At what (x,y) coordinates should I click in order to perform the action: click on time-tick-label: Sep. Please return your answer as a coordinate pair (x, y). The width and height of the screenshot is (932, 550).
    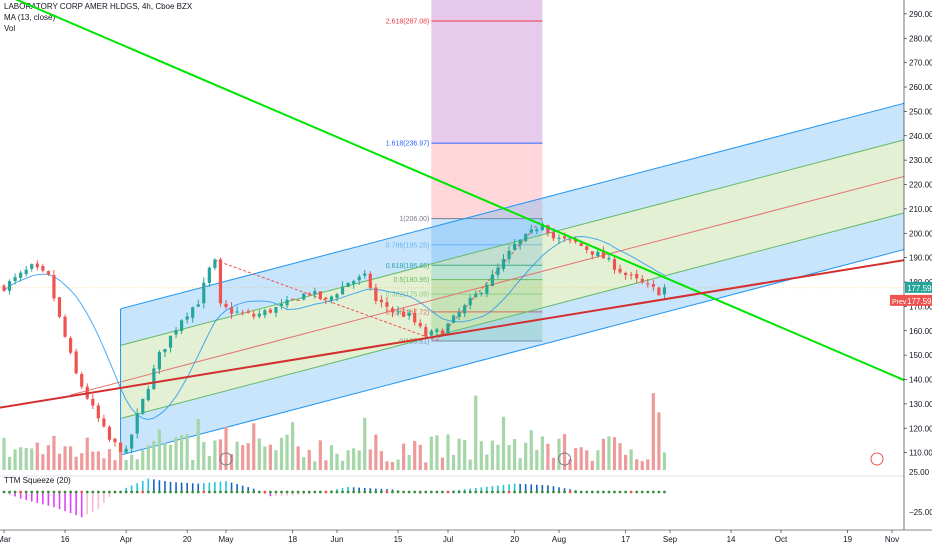
    Looking at the image, I should click on (670, 539).